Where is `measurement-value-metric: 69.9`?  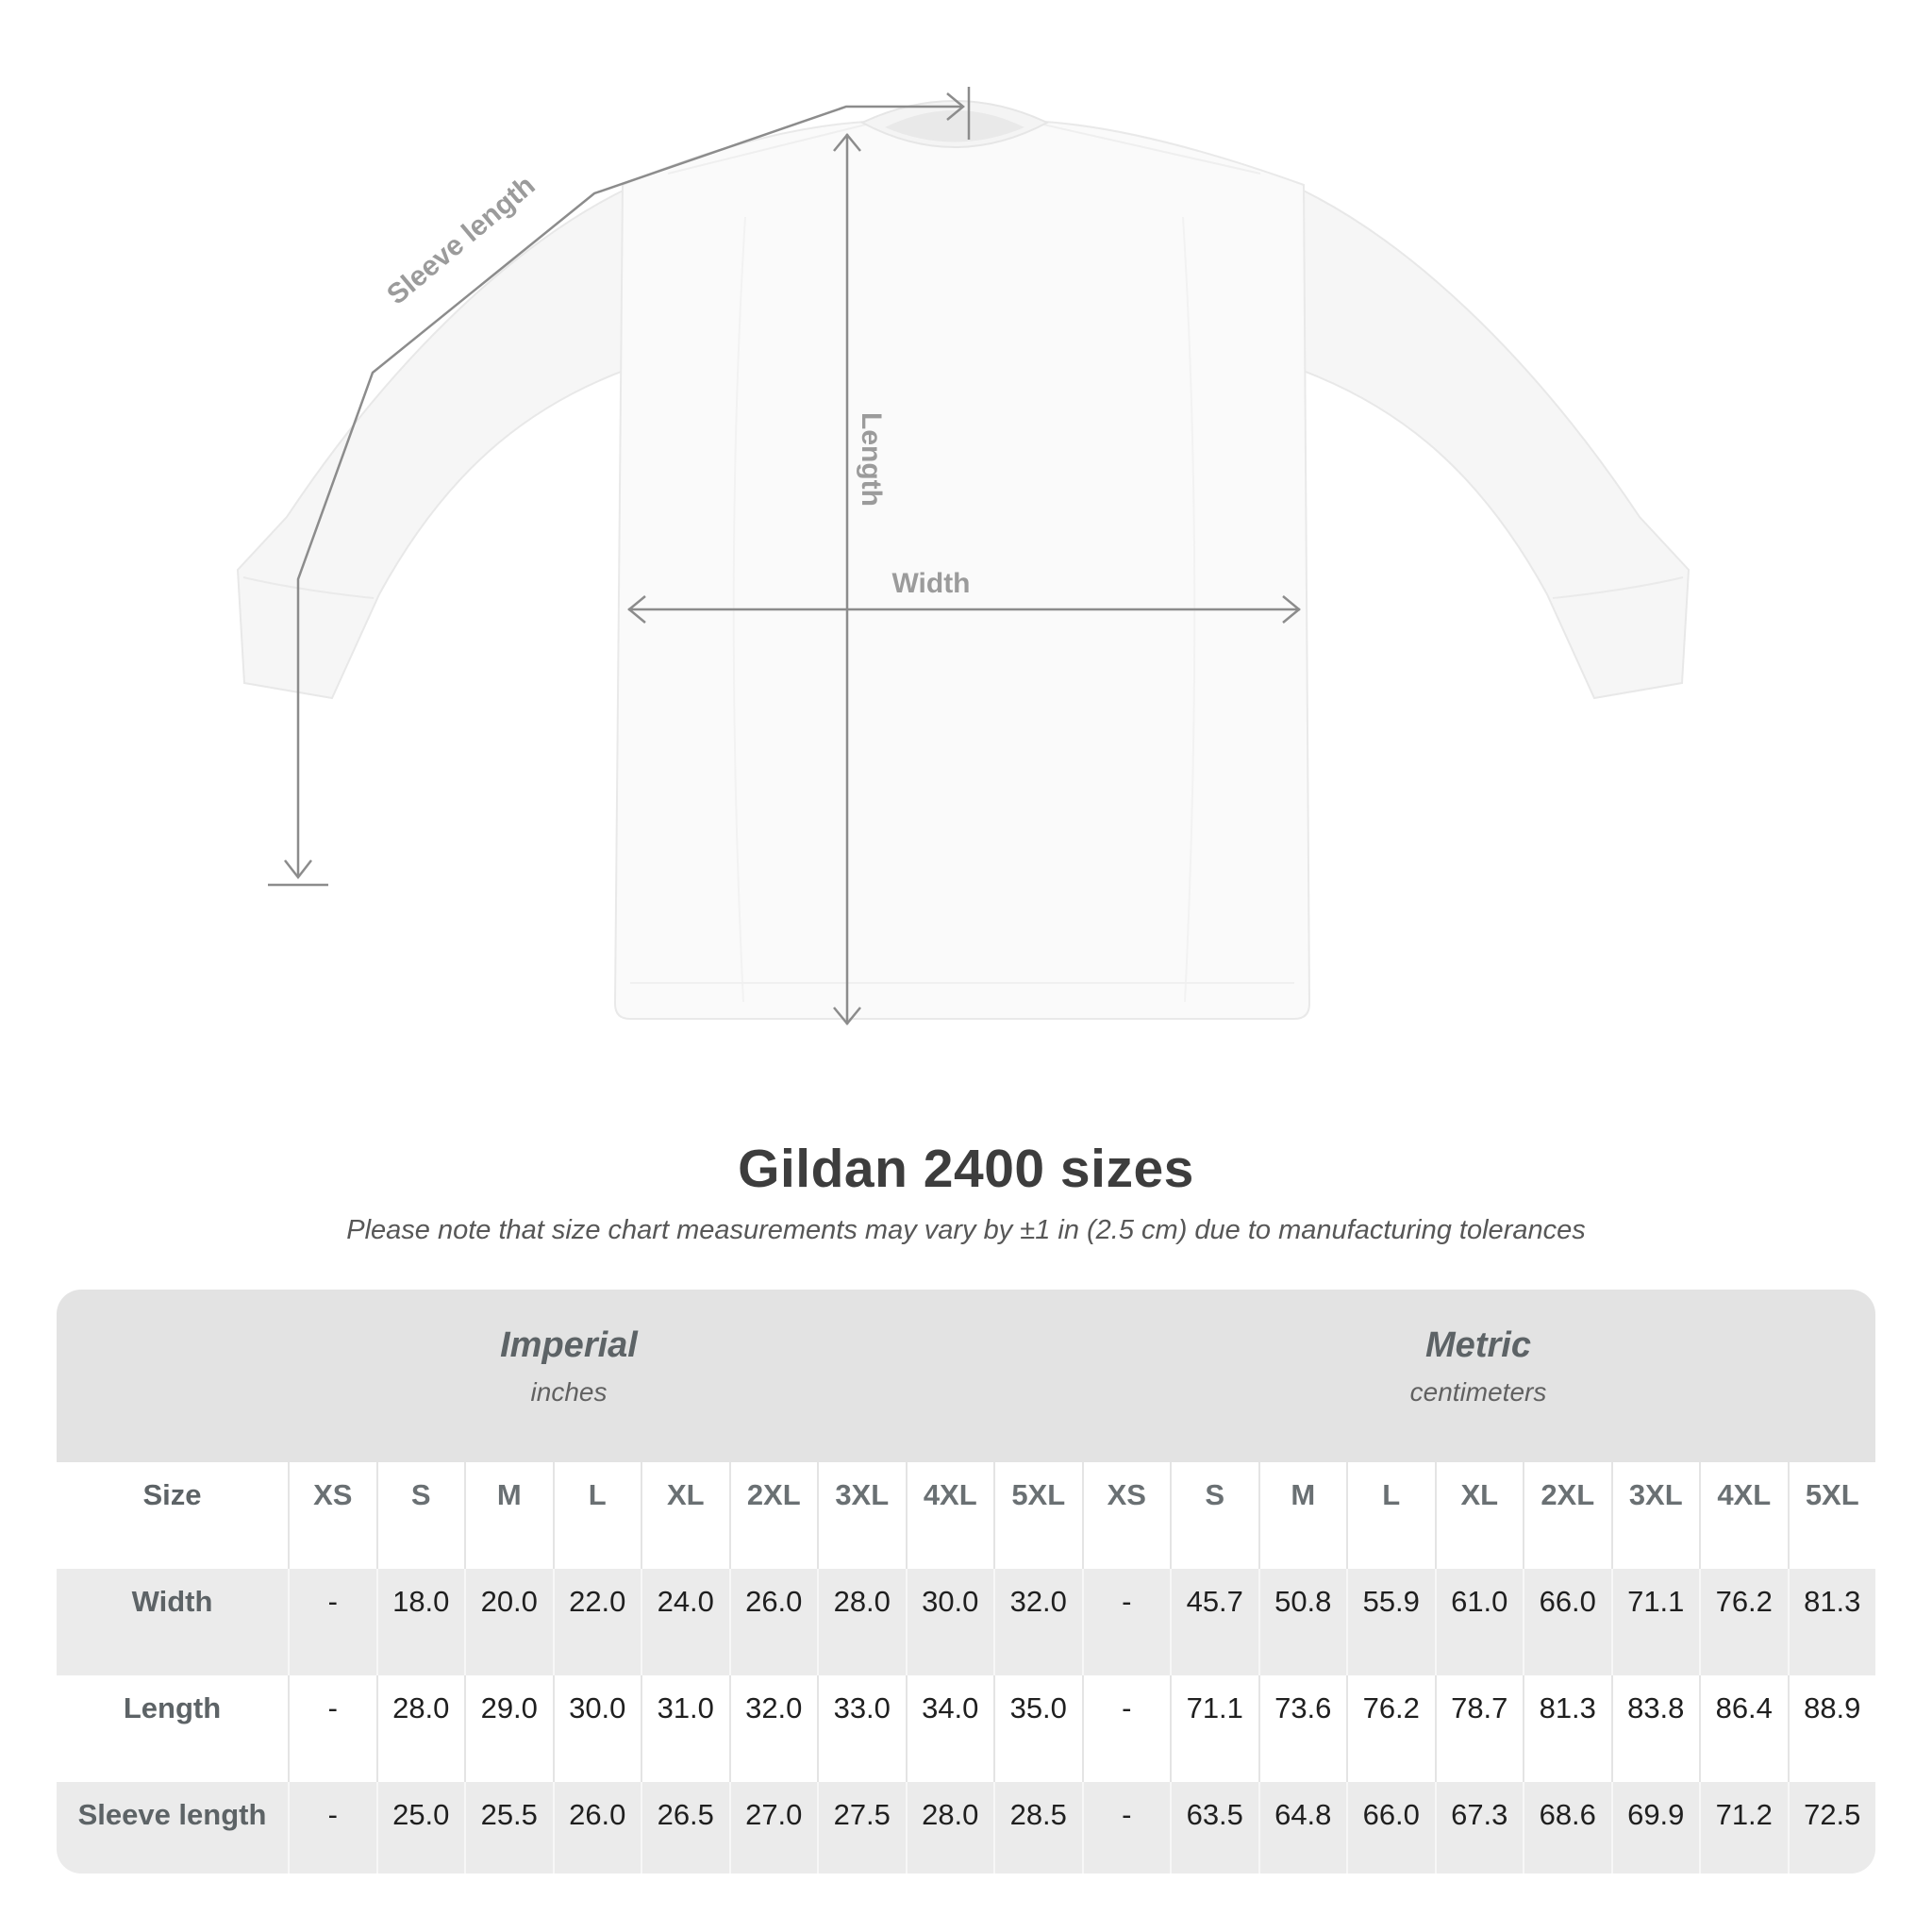 measurement-value-metric: 69.9 is located at coordinates (1655, 1828).